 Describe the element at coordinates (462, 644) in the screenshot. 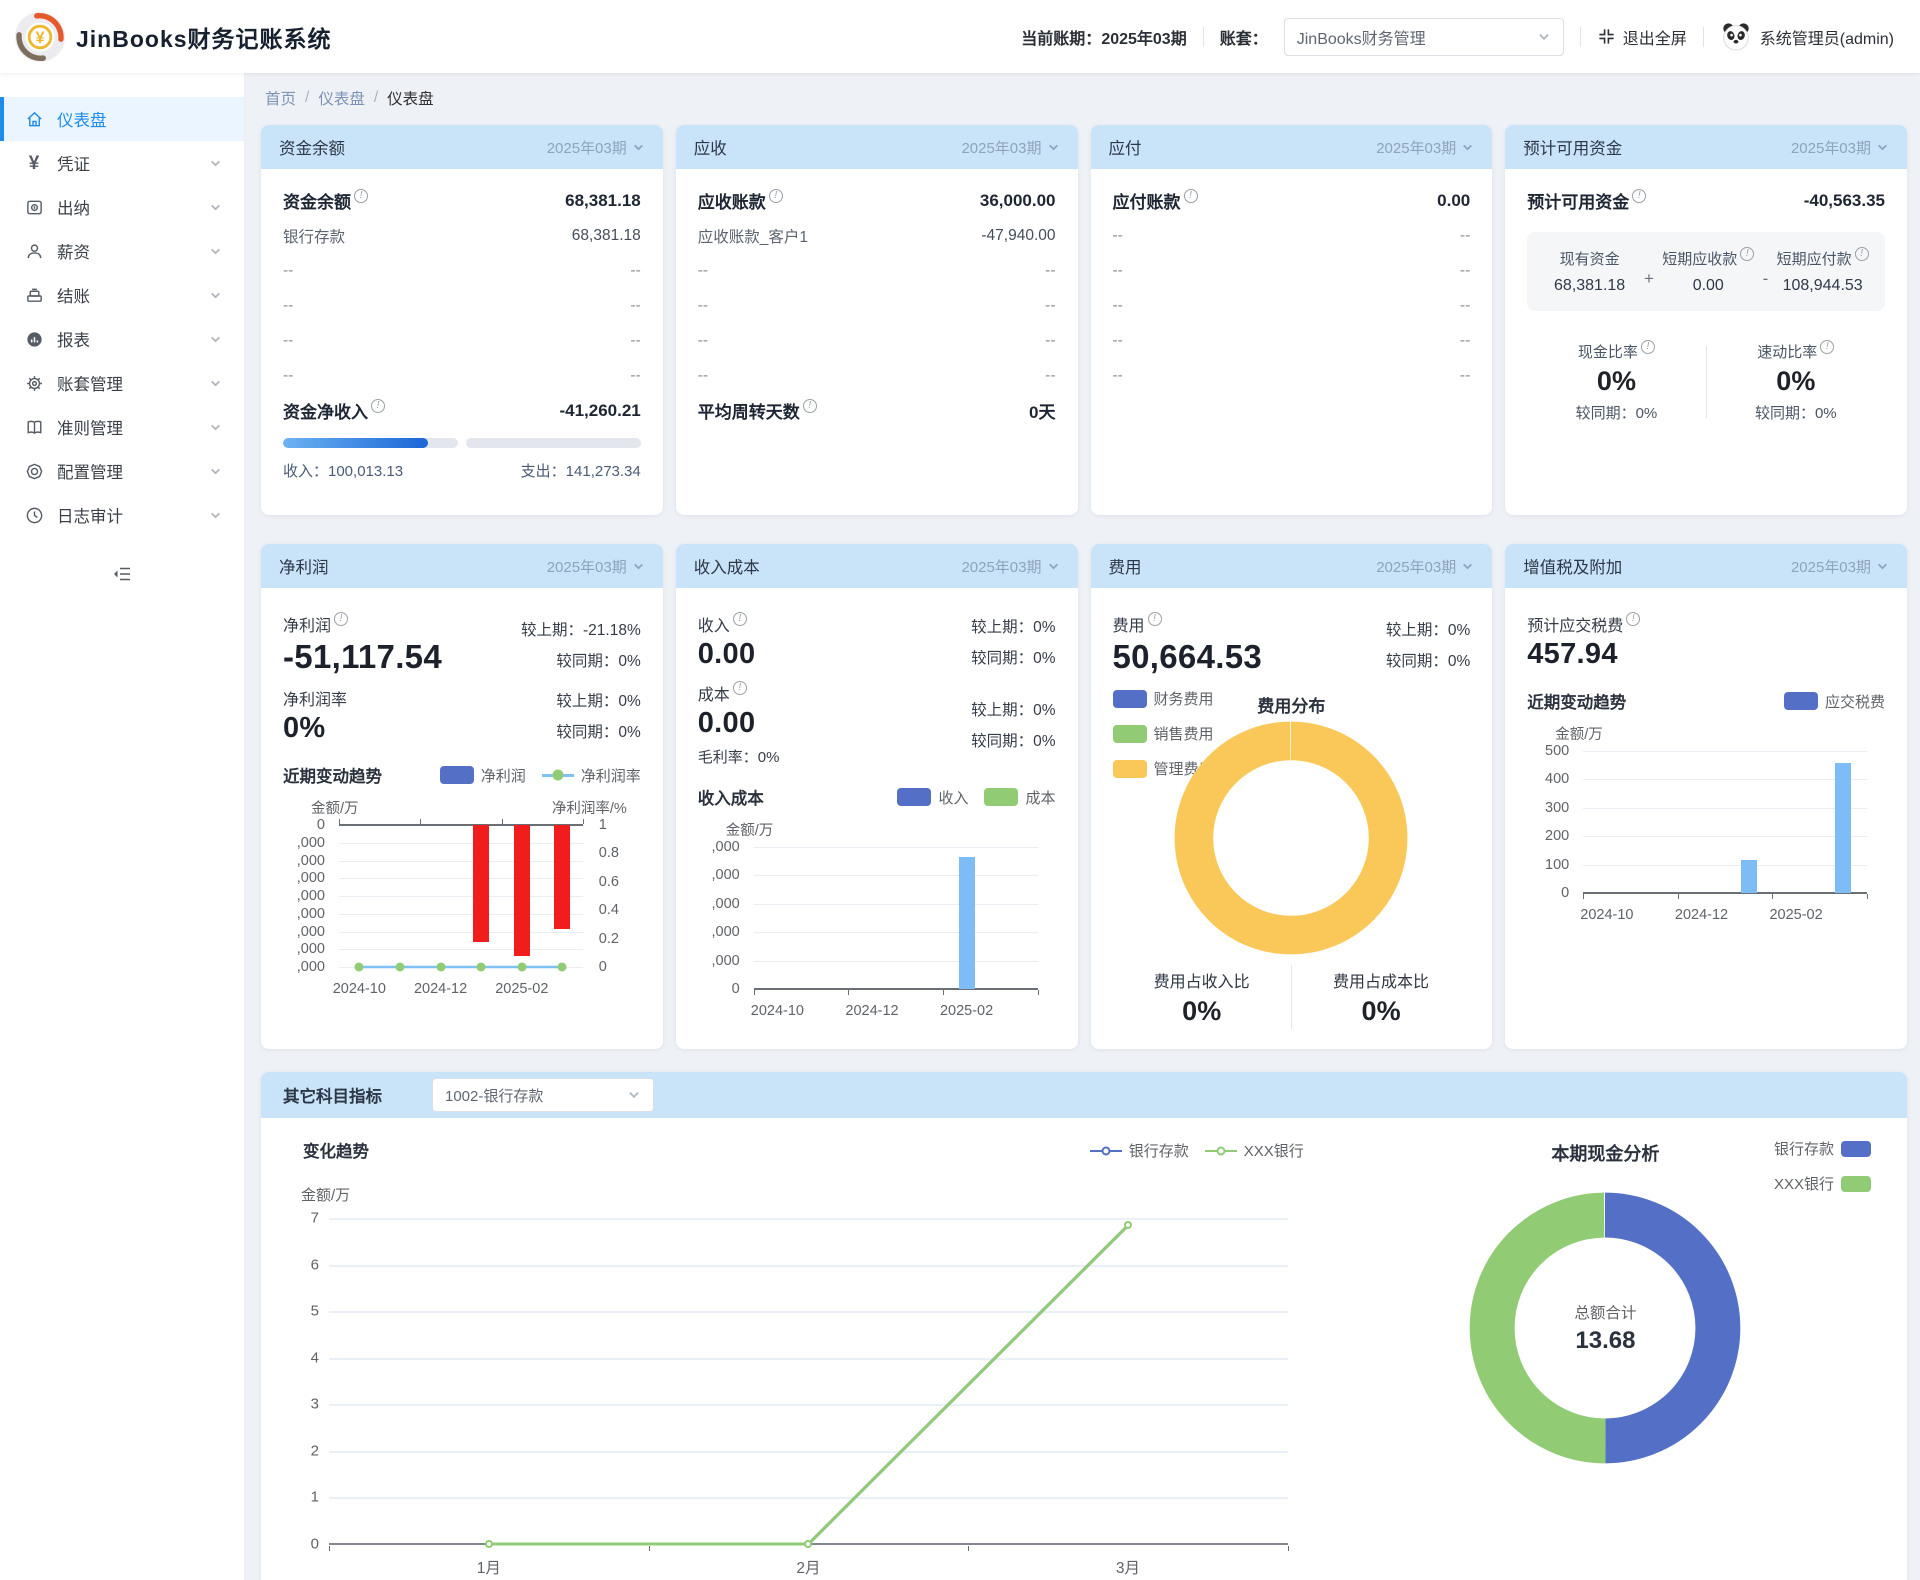

I see `metric-net-profit: 净利润 -51,117.54 较上期：-21.18%较同期：0%` at that location.